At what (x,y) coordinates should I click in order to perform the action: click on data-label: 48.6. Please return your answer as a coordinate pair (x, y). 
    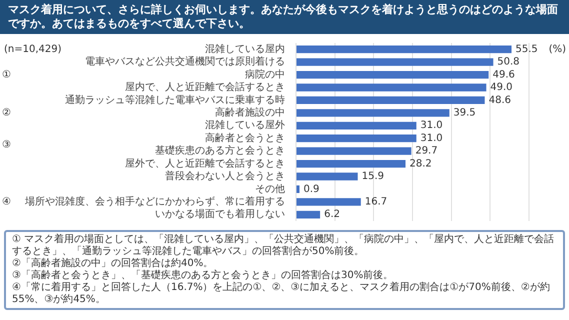
    Looking at the image, I should click on (499, 100).